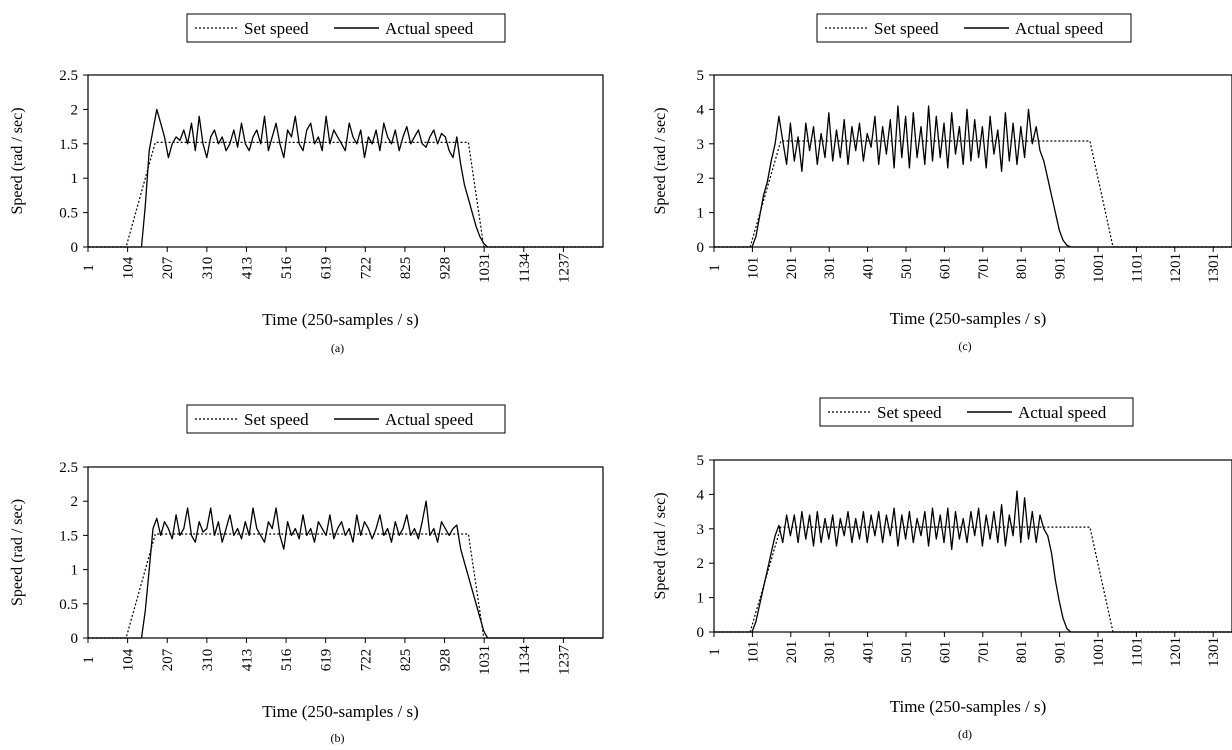 Image resolution: width=1232 pixels, height=750 pixels. What do you see at coordinates (168, 267) in the screenshot?
I see `chart-a-x-tick-label: 207` at bounding box center [168, 267].